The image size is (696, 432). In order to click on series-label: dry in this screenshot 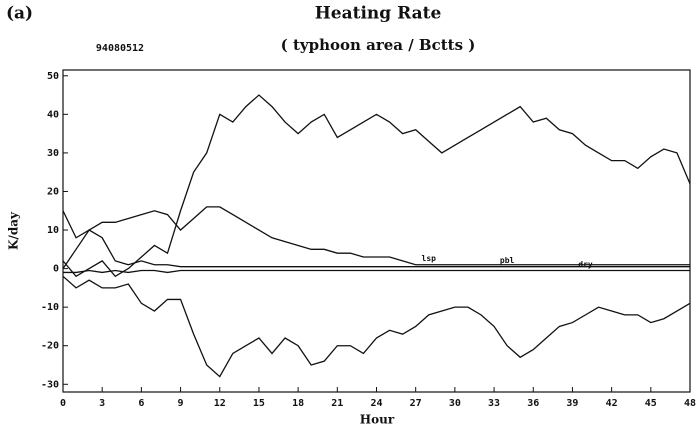, I will do `click(585, 264)`.